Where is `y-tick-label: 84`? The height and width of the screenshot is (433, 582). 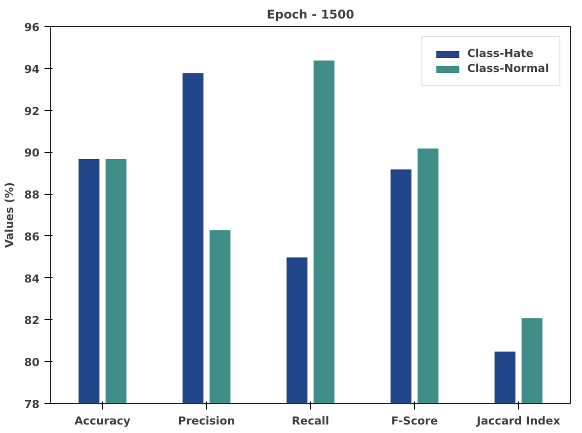
y-tick-label: 84 is located at coordinates (32, 279).